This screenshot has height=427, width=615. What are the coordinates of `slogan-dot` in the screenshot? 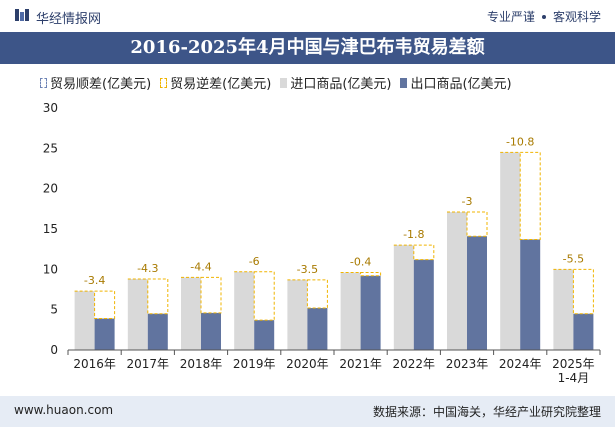 It's located at (543, 16).